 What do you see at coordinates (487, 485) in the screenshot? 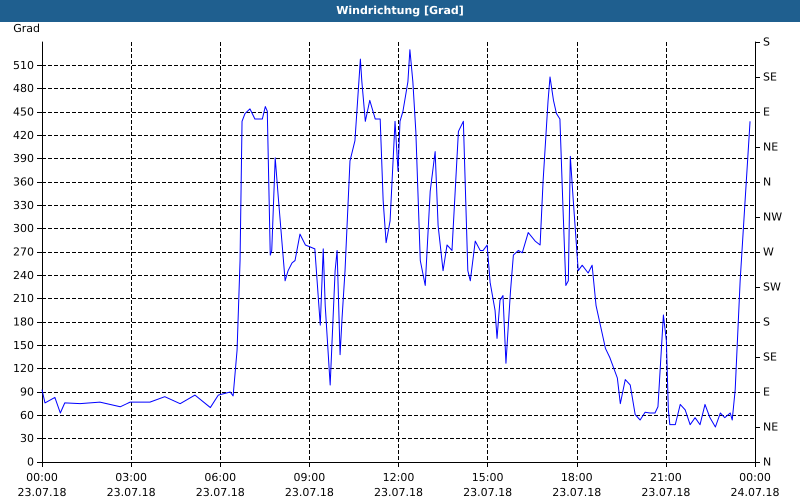
I see `x-tick-label: 15:00 23.07.18` at bounding box center [487, 485].